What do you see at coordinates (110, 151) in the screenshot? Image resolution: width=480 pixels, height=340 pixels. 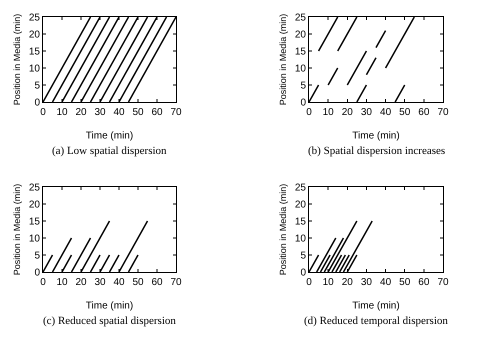 I see `text: (a) Low spatial dispersion` at bounding box center [110, 151].